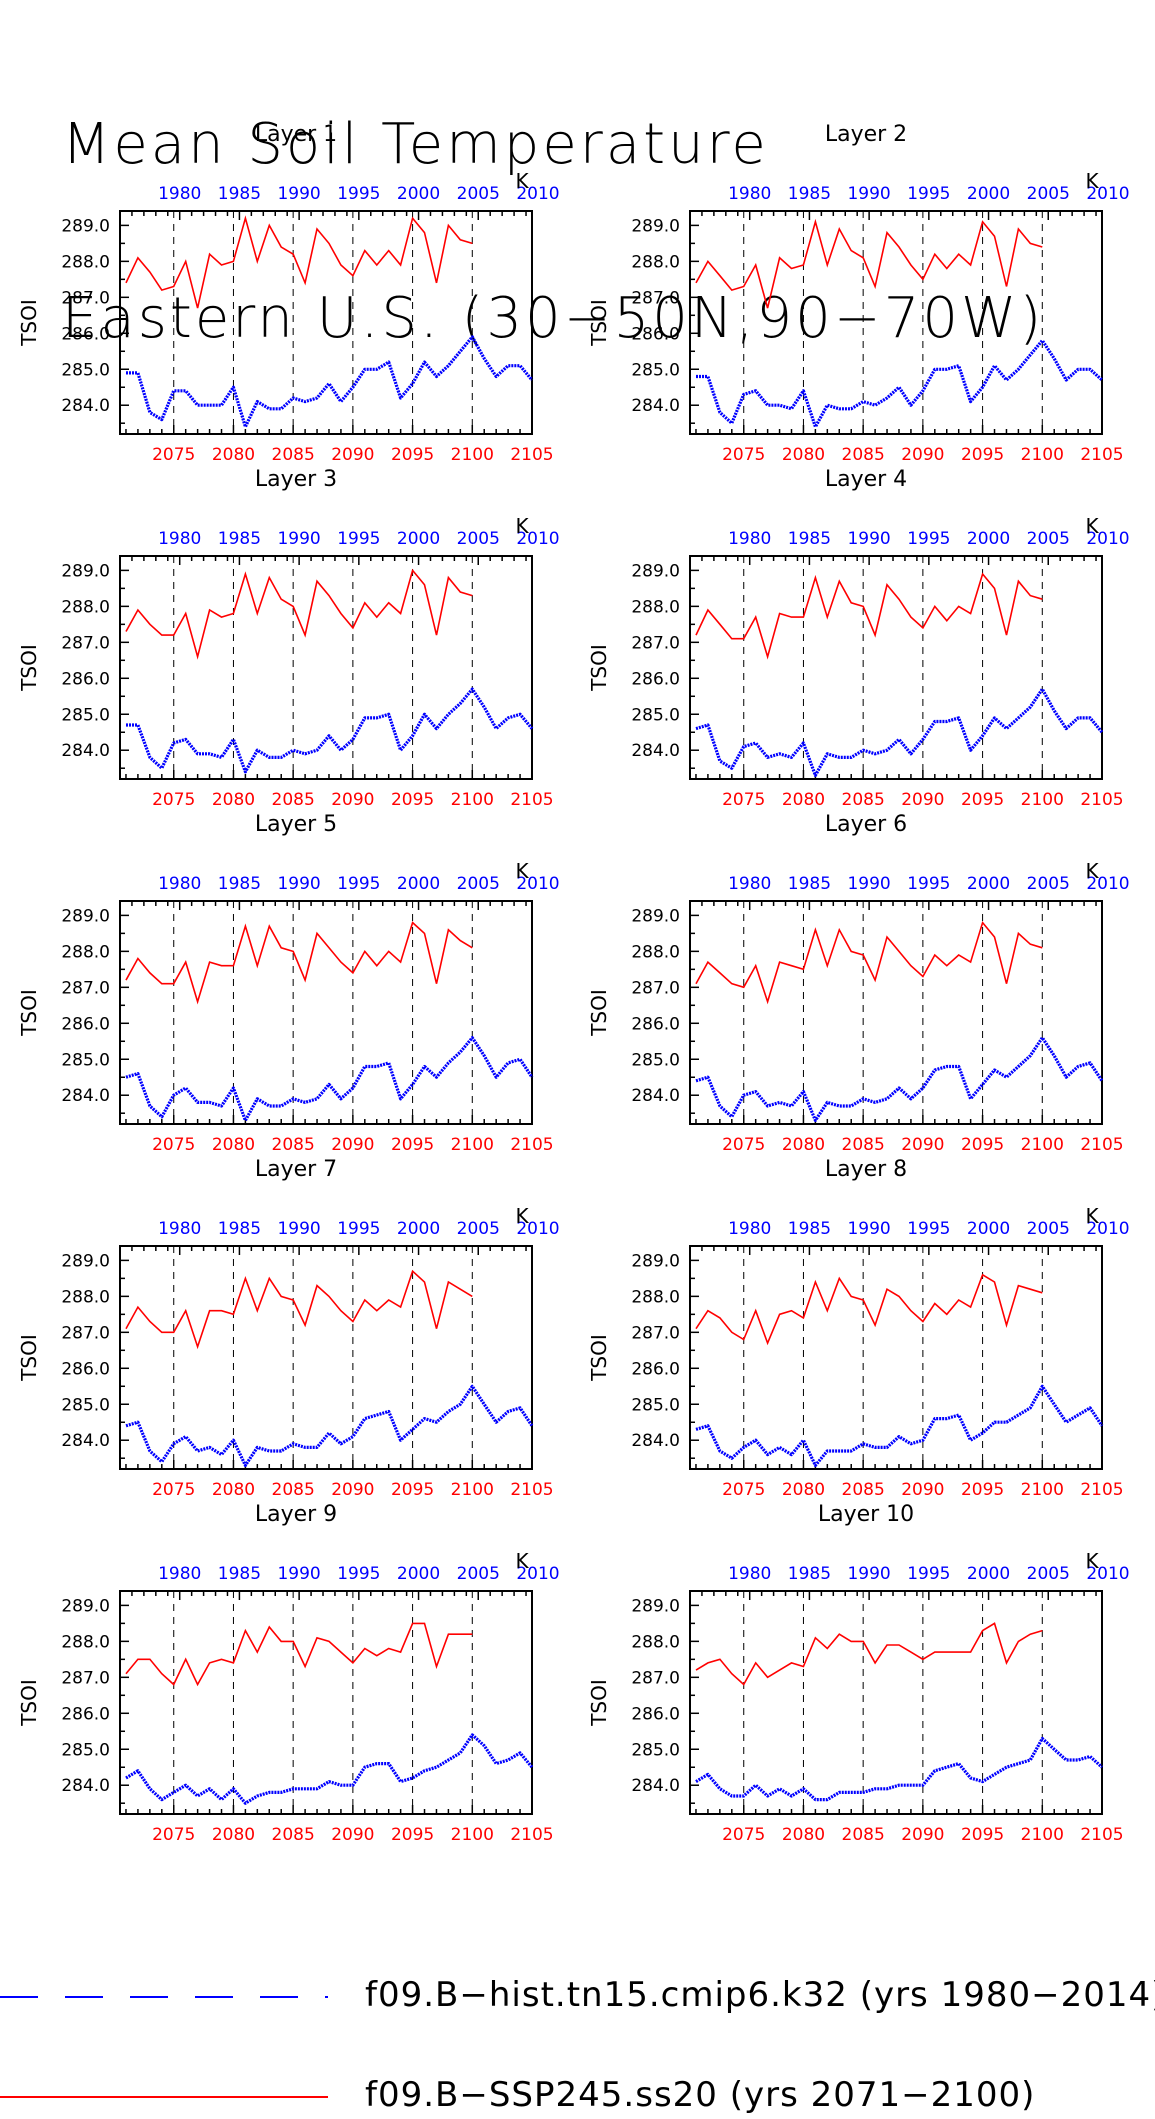 The height and width of the screenshot is (2119, 1155). Describe the element at coordinates (655, 1297) in the screenshot. I see `y-tick-label: 288.0` at that location.